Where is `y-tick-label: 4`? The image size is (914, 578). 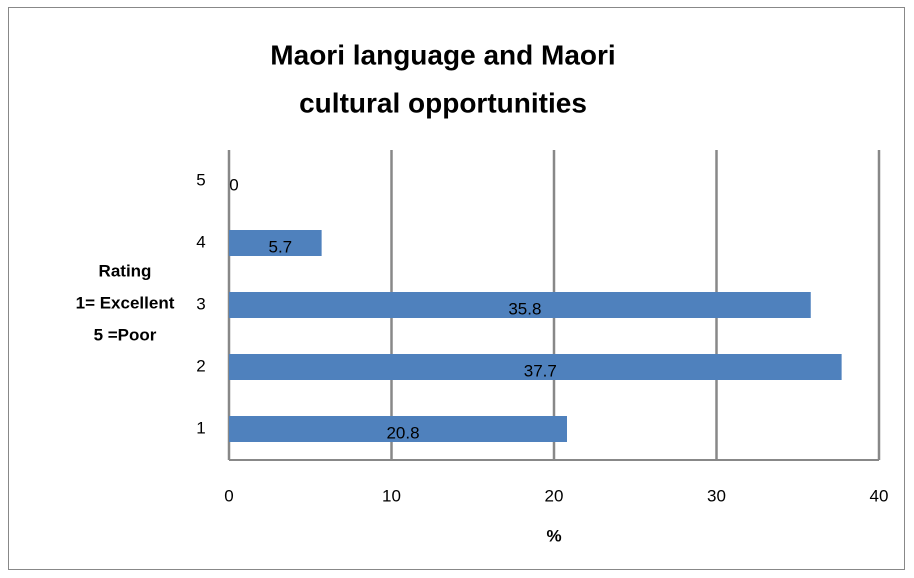
y-tick-label: 4 is located at coordinates (200, 241).